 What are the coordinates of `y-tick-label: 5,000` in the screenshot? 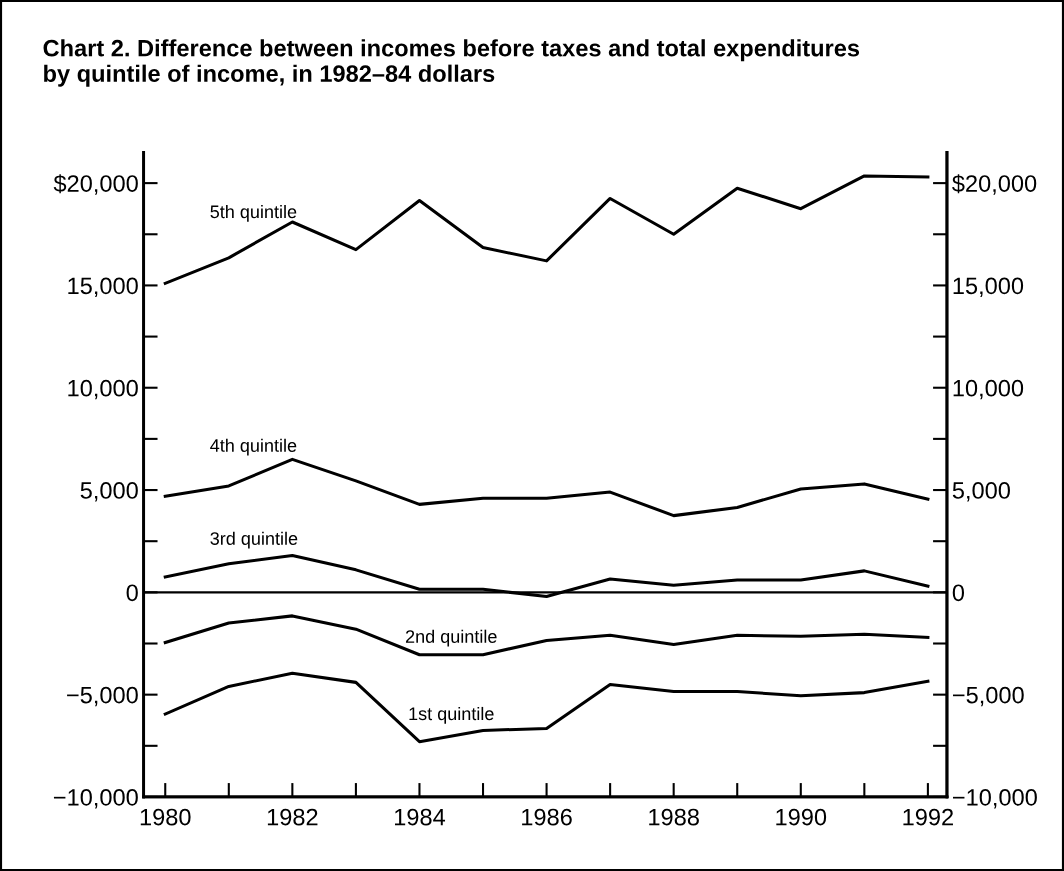 It's located at (109, 492).